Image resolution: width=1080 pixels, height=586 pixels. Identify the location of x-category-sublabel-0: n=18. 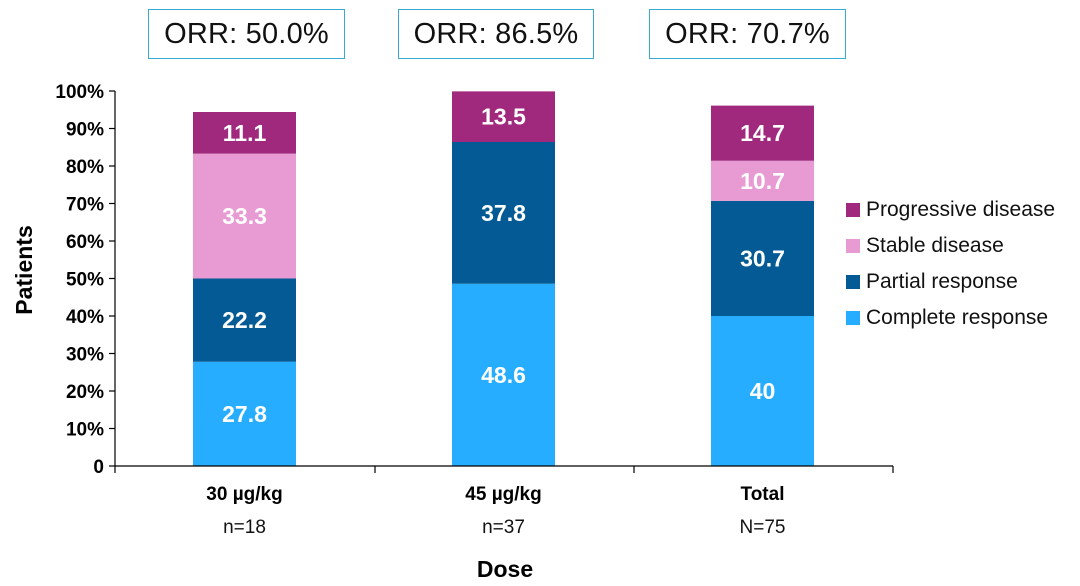
(244, 527).